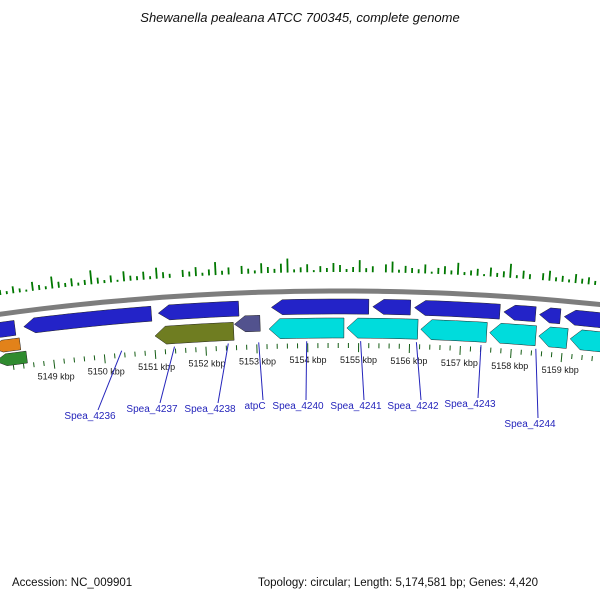 The image size is (600, 600). What do you see at coordinates (530, 424) in the screenshot?
I see `gene-label: Spea_4244` at bounding box center [530, 424].